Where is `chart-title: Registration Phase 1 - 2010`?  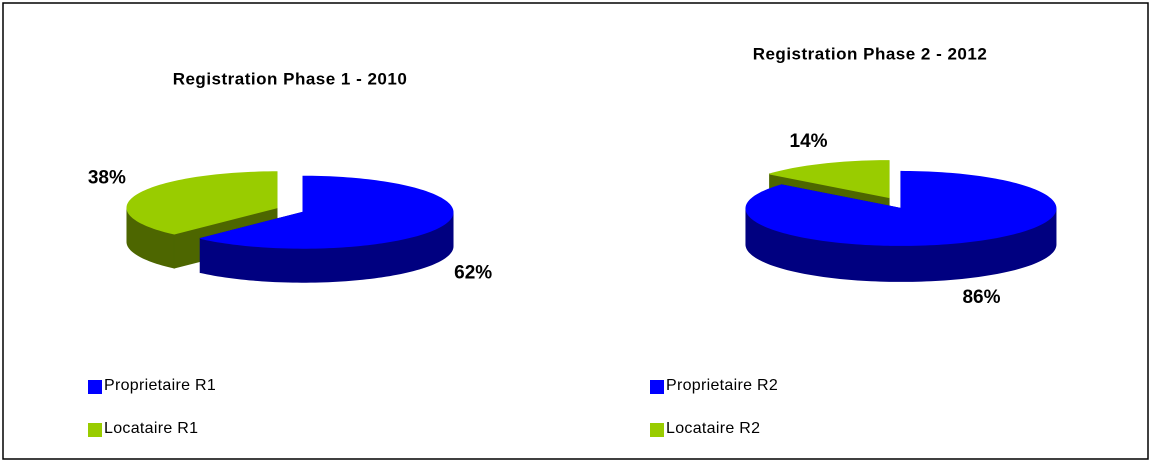
chart-title: Registration Phase 1 - 2010 is located at coordinates (290, 78).